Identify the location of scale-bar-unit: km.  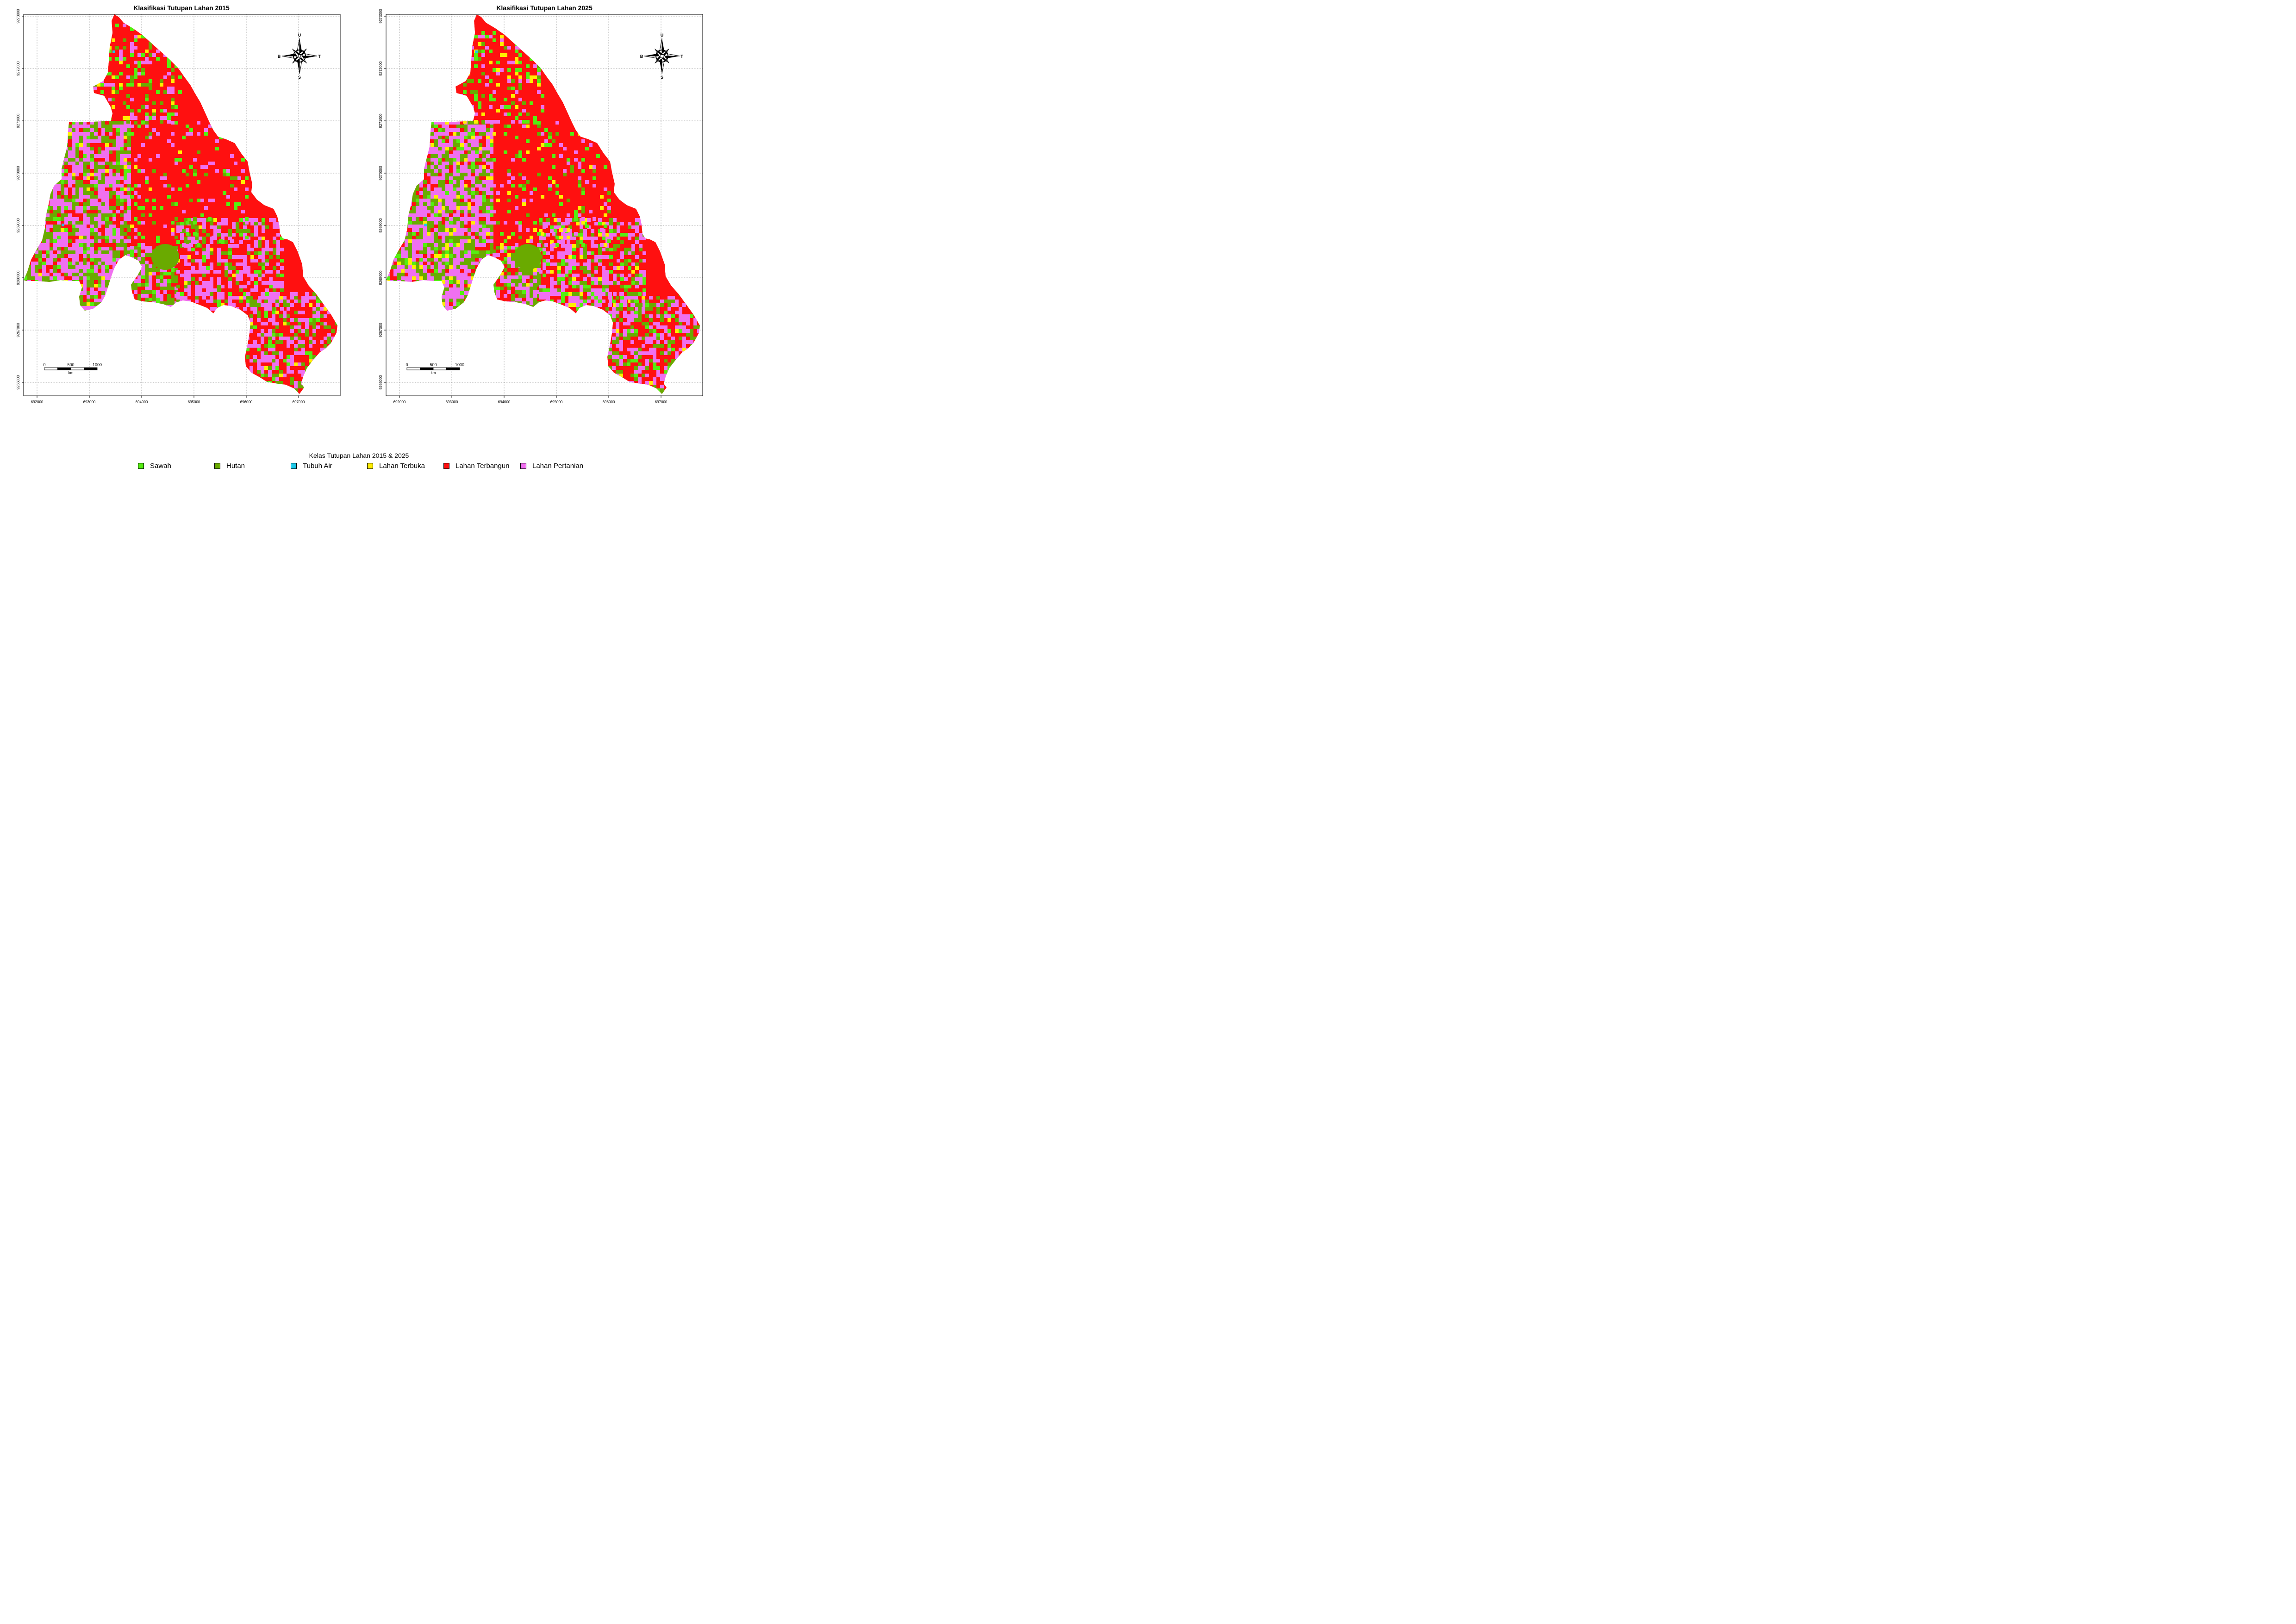
(71, 373).